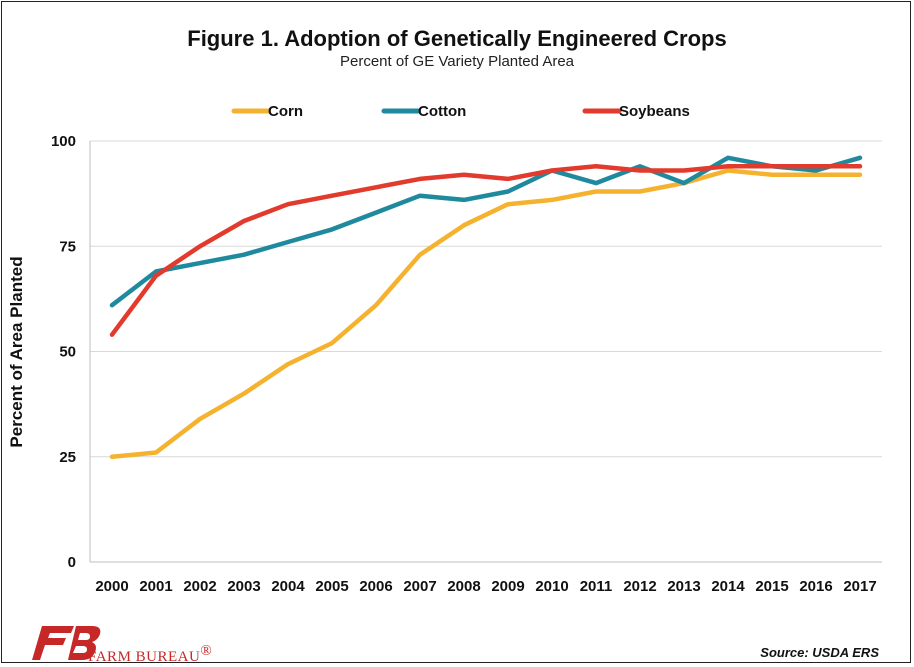 This screenshot has height=667, width=914. I want to click on x-tick-label: 2003, so click(243, 586).